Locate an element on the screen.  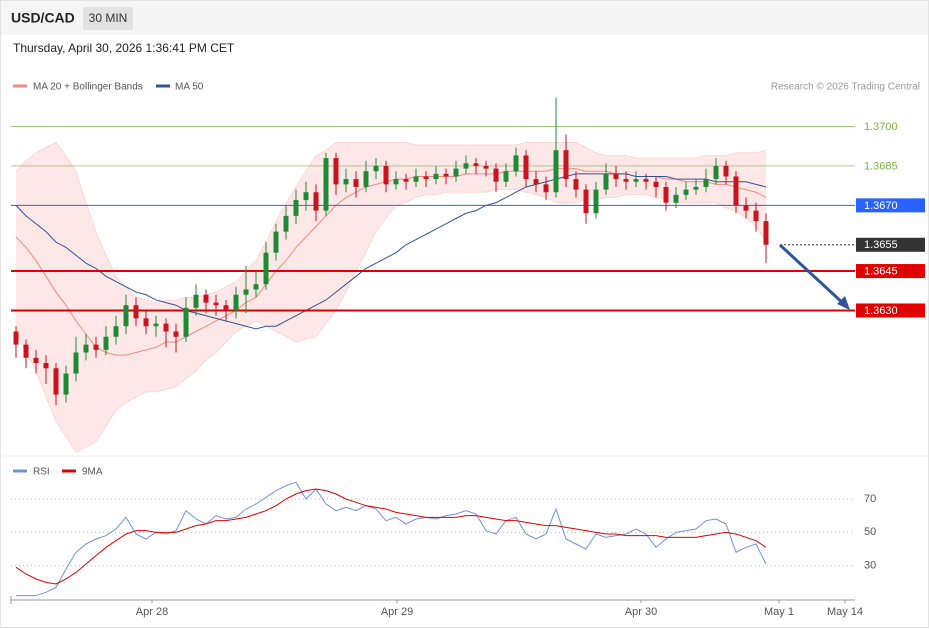
y-tick-label: 70 is located at coordinates (870, 499).